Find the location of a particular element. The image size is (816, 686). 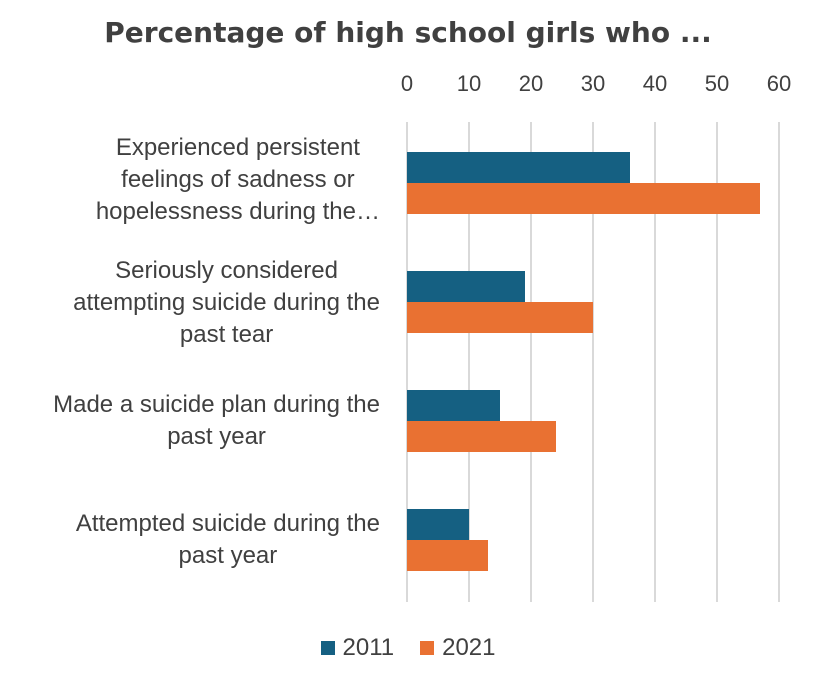

legend-swatch-2011 is located at coordinates (327, 648).